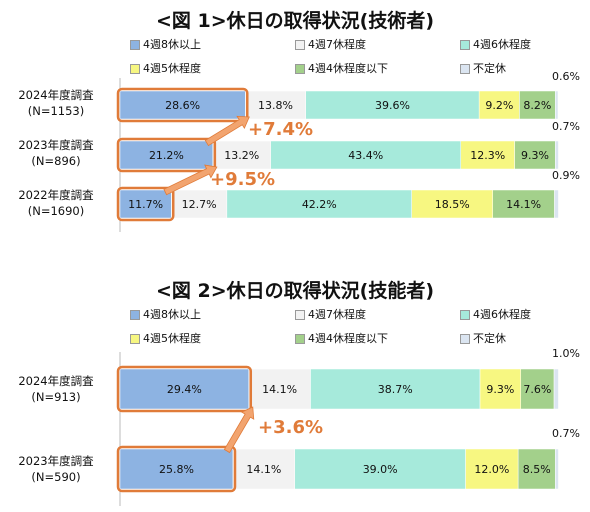 The height and width of the screenshot is (512, 590). Describe the element at coordinates (242, 179) in the screenshot. I see `difference-annotation: +9.5%` at that location.